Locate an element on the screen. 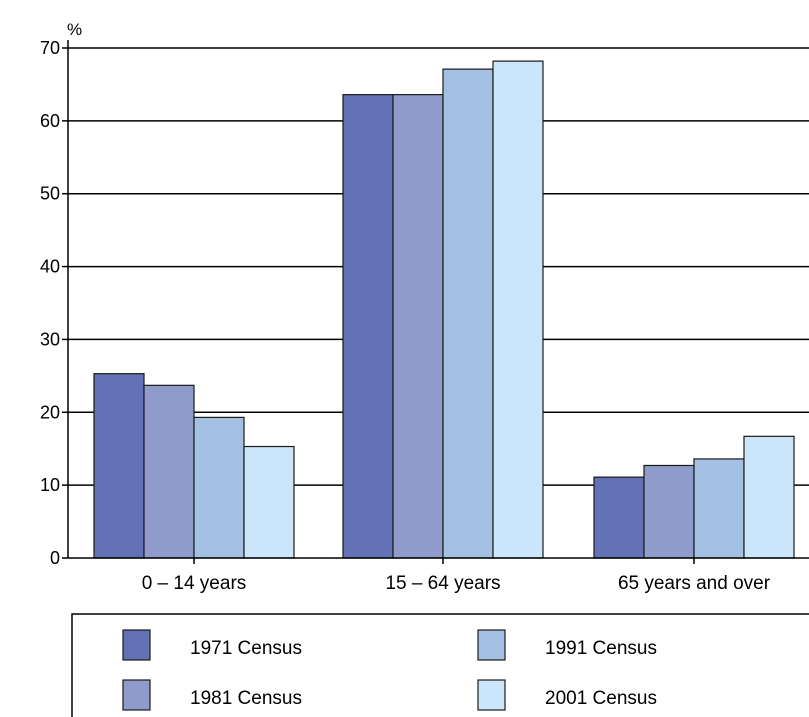 This screenshot has height=717, width=809. y-tick-label: 0 is located at coordinates (55, 558).